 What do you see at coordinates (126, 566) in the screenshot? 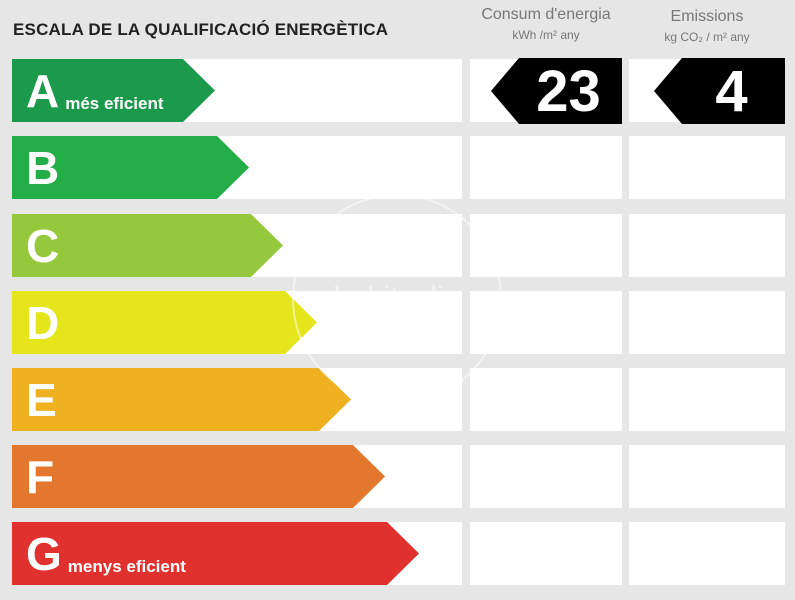
I see `rating-label-least-efficient: menys eficient` at bounding box center [126, 566].